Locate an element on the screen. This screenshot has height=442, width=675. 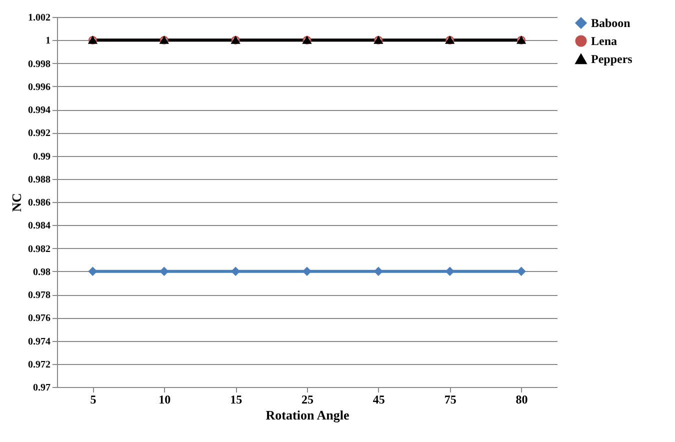
x-tick-label: 45 is located at coordinates (378, 399).